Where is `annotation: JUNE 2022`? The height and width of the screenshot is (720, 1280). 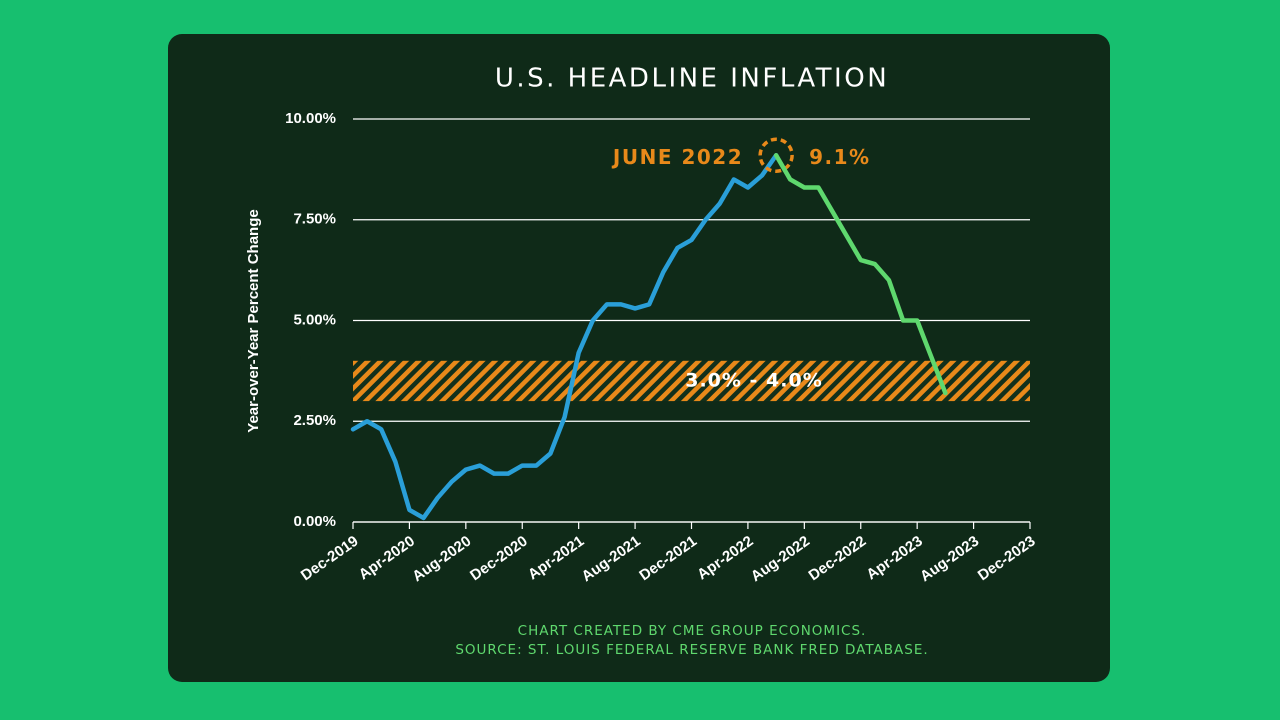
annotation: JUNE 2022 is located at coordinates (677, 157).